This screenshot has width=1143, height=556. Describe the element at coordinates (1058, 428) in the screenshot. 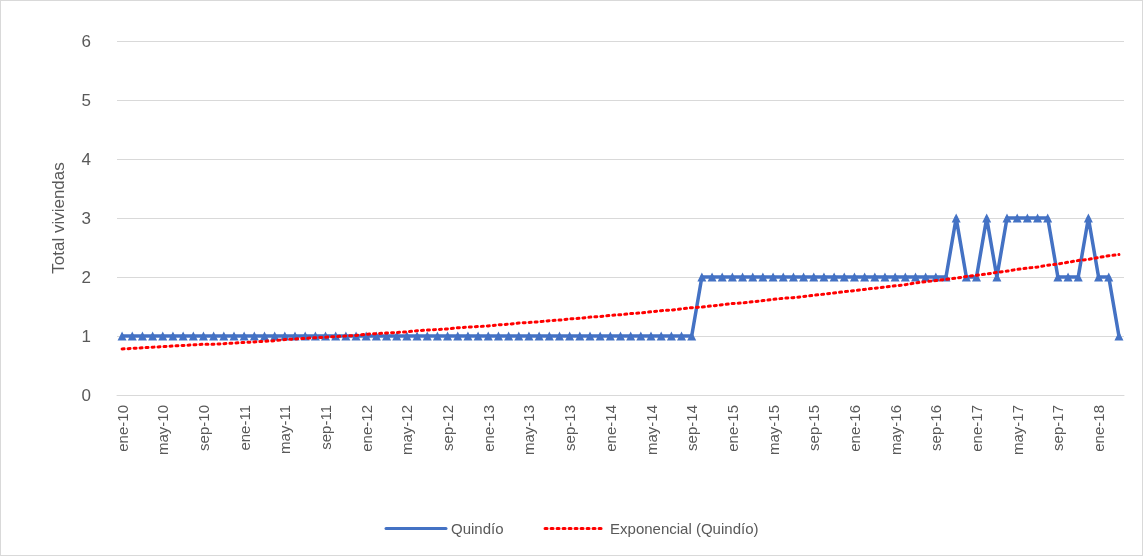

I see `x-tick-label: sep-17` at that location.